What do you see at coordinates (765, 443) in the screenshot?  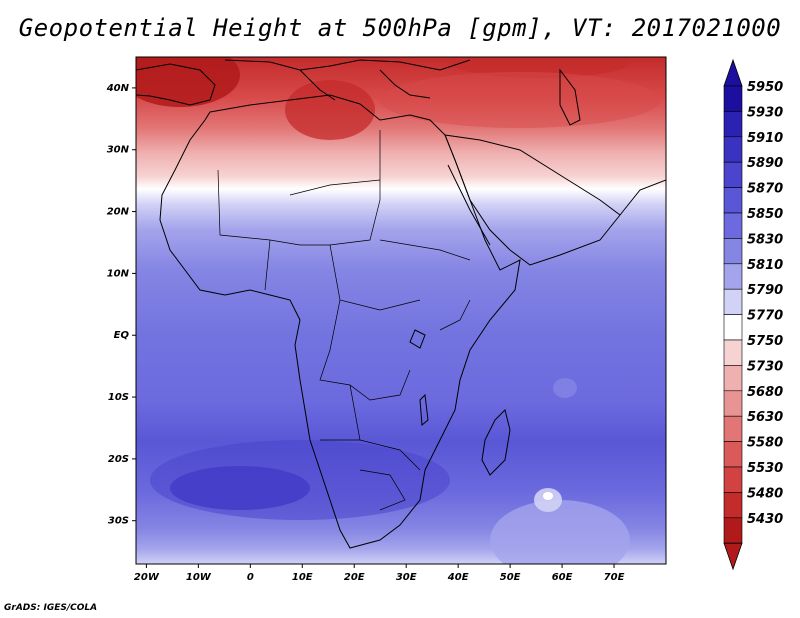 I see `colorbar-label: 5580` at bounding box center [765, 443].